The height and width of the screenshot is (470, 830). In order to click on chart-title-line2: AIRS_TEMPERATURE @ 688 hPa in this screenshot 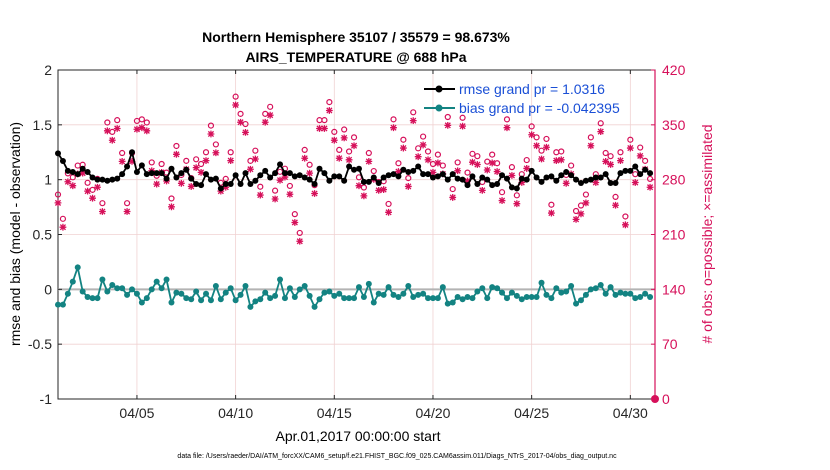, I will do `click(355, 57)`.